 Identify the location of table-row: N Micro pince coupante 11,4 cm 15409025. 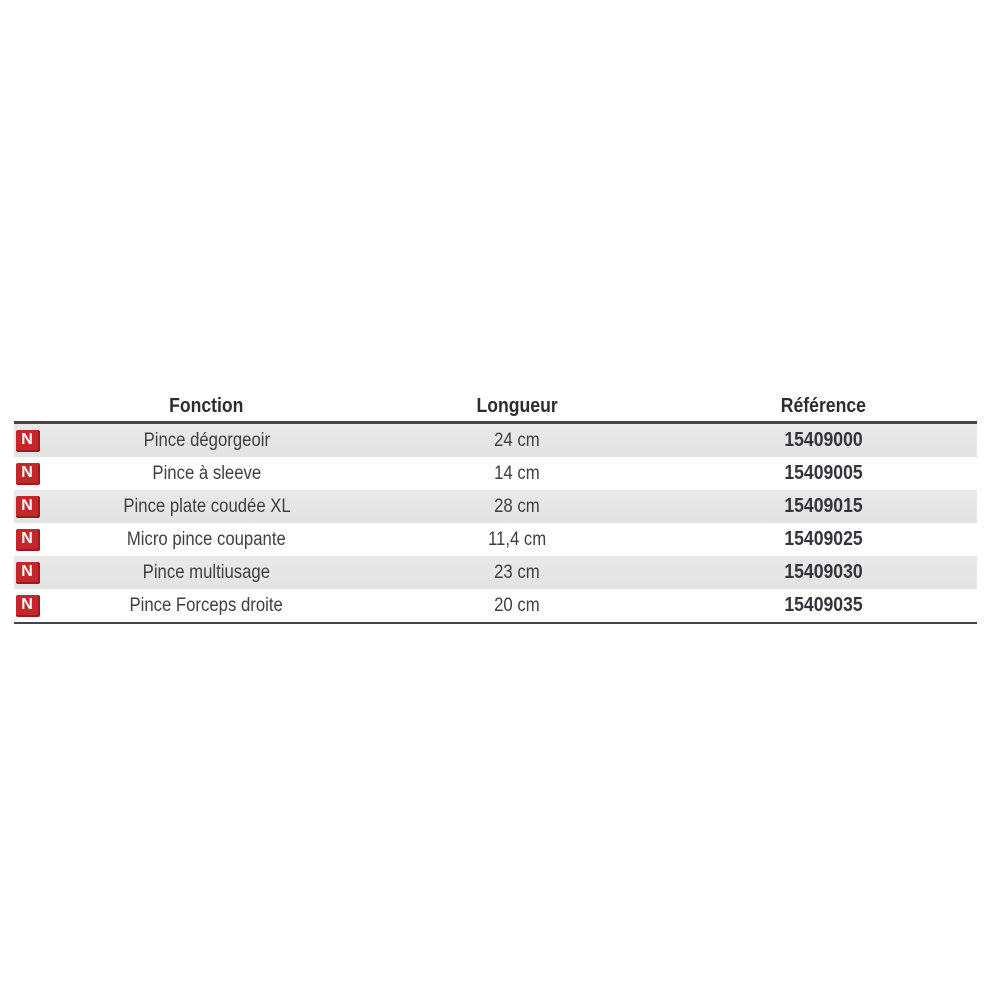
(495, 539).